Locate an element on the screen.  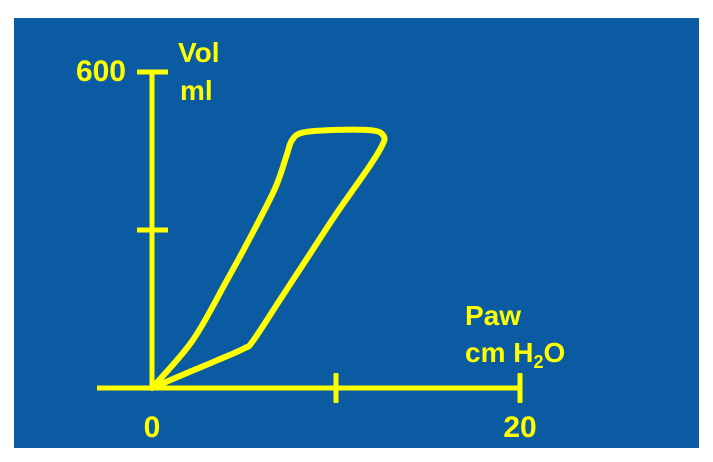
x-axis-unit-subscript: 2 is located at coordinates (538, 362).